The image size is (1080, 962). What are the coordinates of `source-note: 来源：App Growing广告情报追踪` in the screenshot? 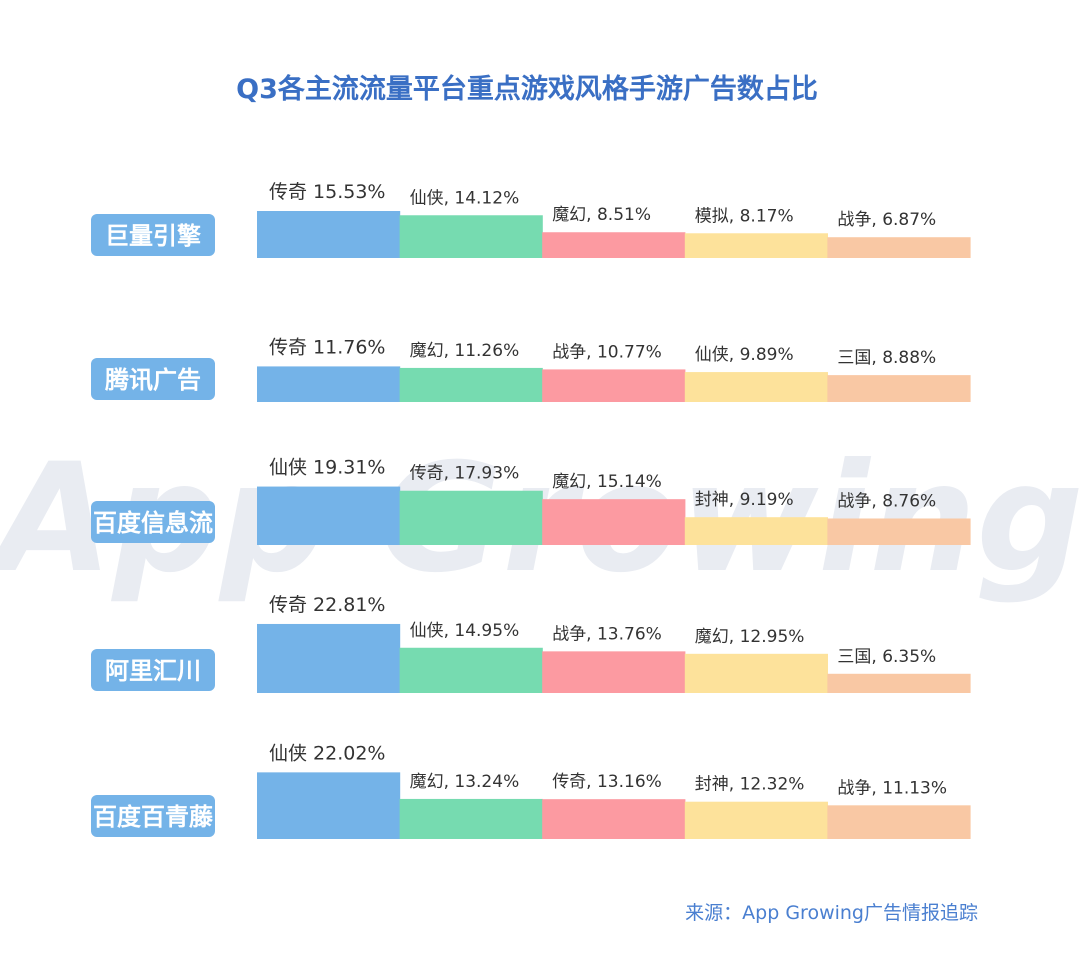 It's located at (831, 913).